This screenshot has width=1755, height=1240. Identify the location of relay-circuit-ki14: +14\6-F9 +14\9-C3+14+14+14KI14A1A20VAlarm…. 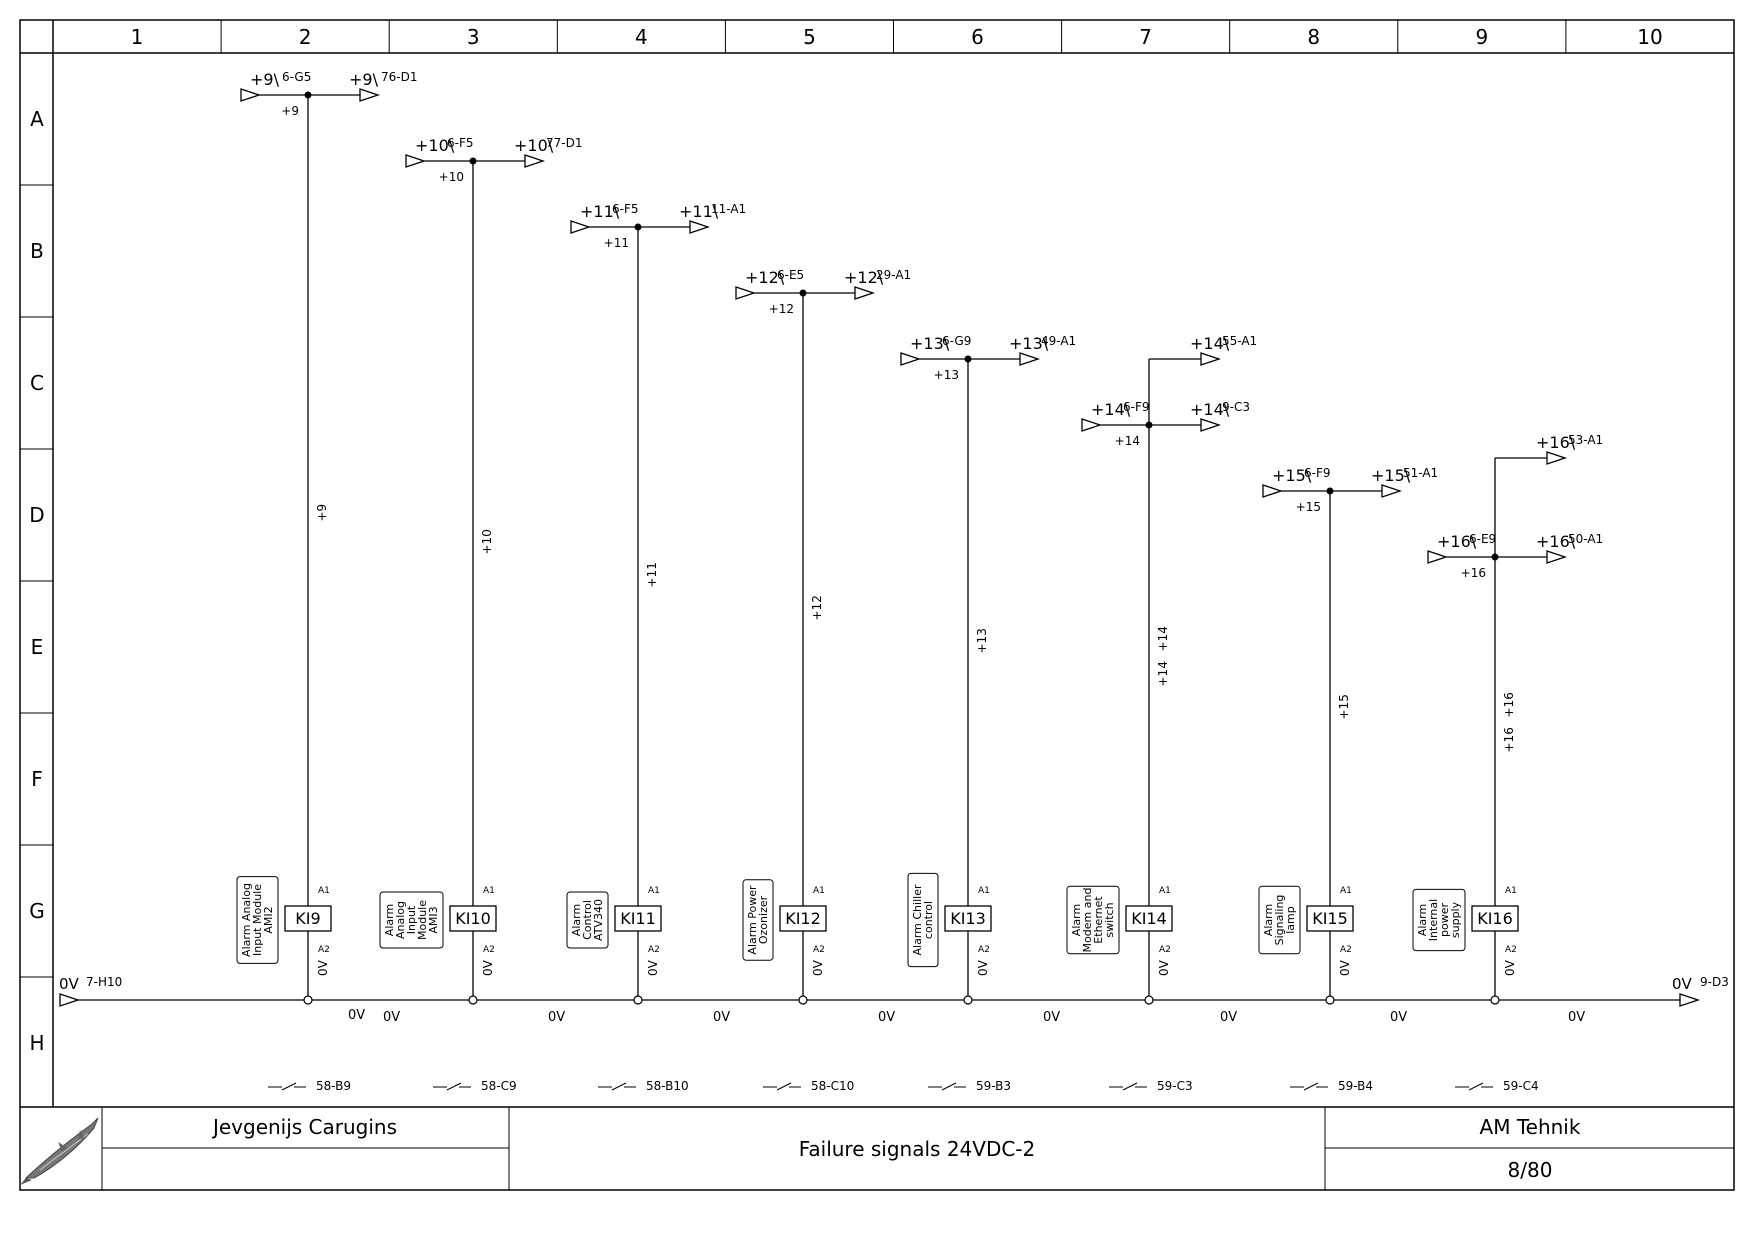
(1158, 746).